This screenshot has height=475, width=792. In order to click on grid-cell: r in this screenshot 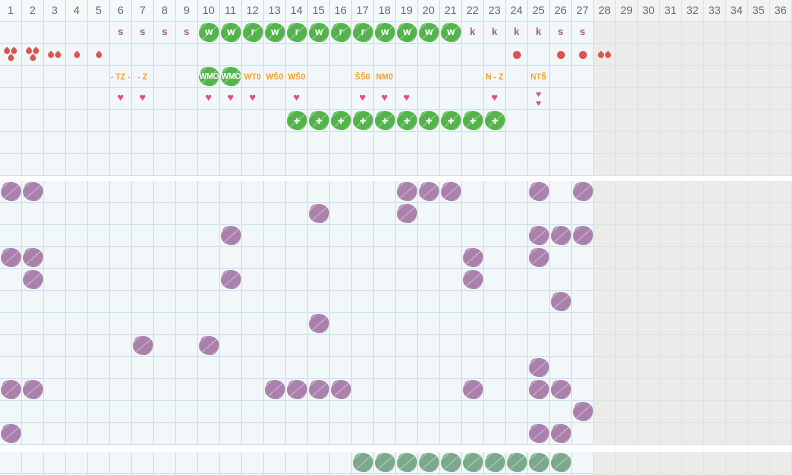, I will do `click(297, 33)`.